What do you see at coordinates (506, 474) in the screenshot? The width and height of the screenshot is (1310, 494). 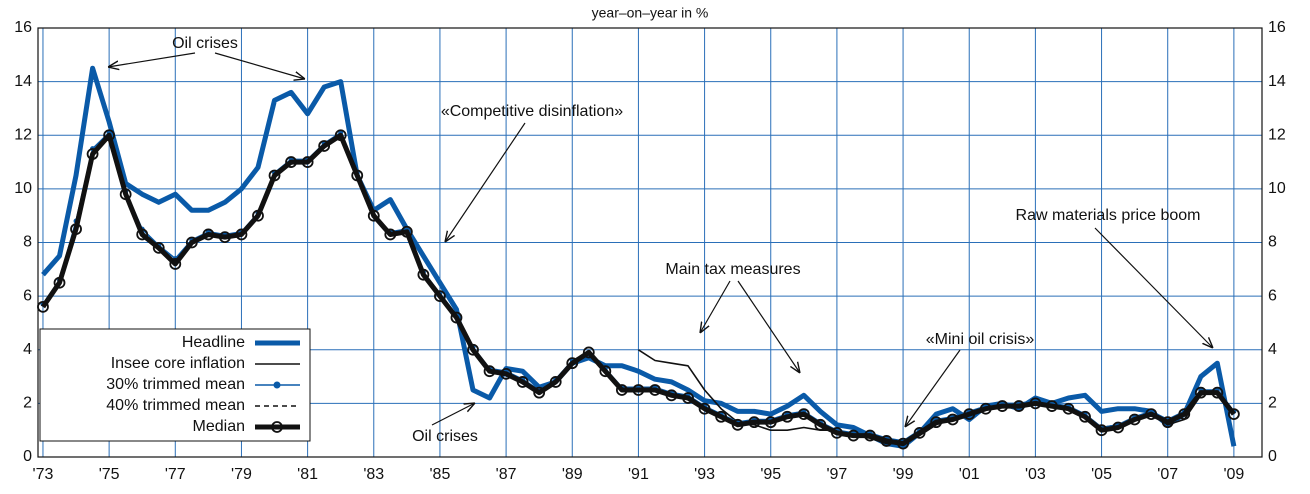 I see `x-tick-label: '87` at bounding box center [506, 474].